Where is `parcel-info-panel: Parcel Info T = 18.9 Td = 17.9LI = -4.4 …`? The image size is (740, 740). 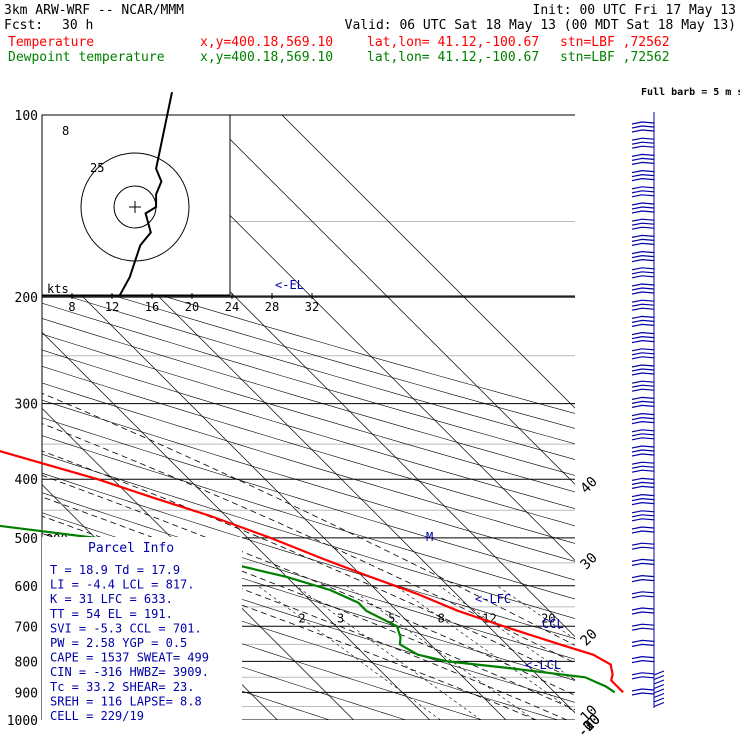 parcel-info-panel: Parcel Info T = 18.9 Td = 17.9LI = -4.4 … is located at coordinates (142, 630).